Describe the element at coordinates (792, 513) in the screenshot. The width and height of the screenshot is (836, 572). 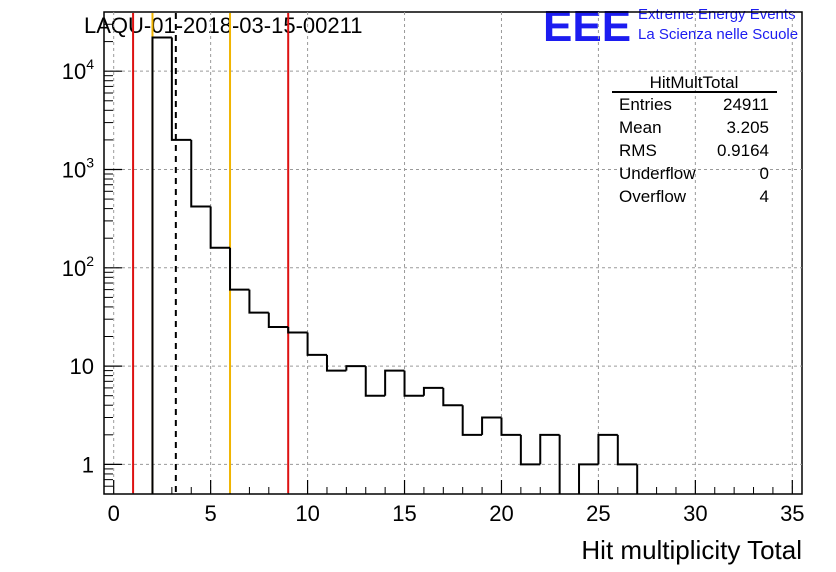
I see `x-tick-label: 35` at that location.